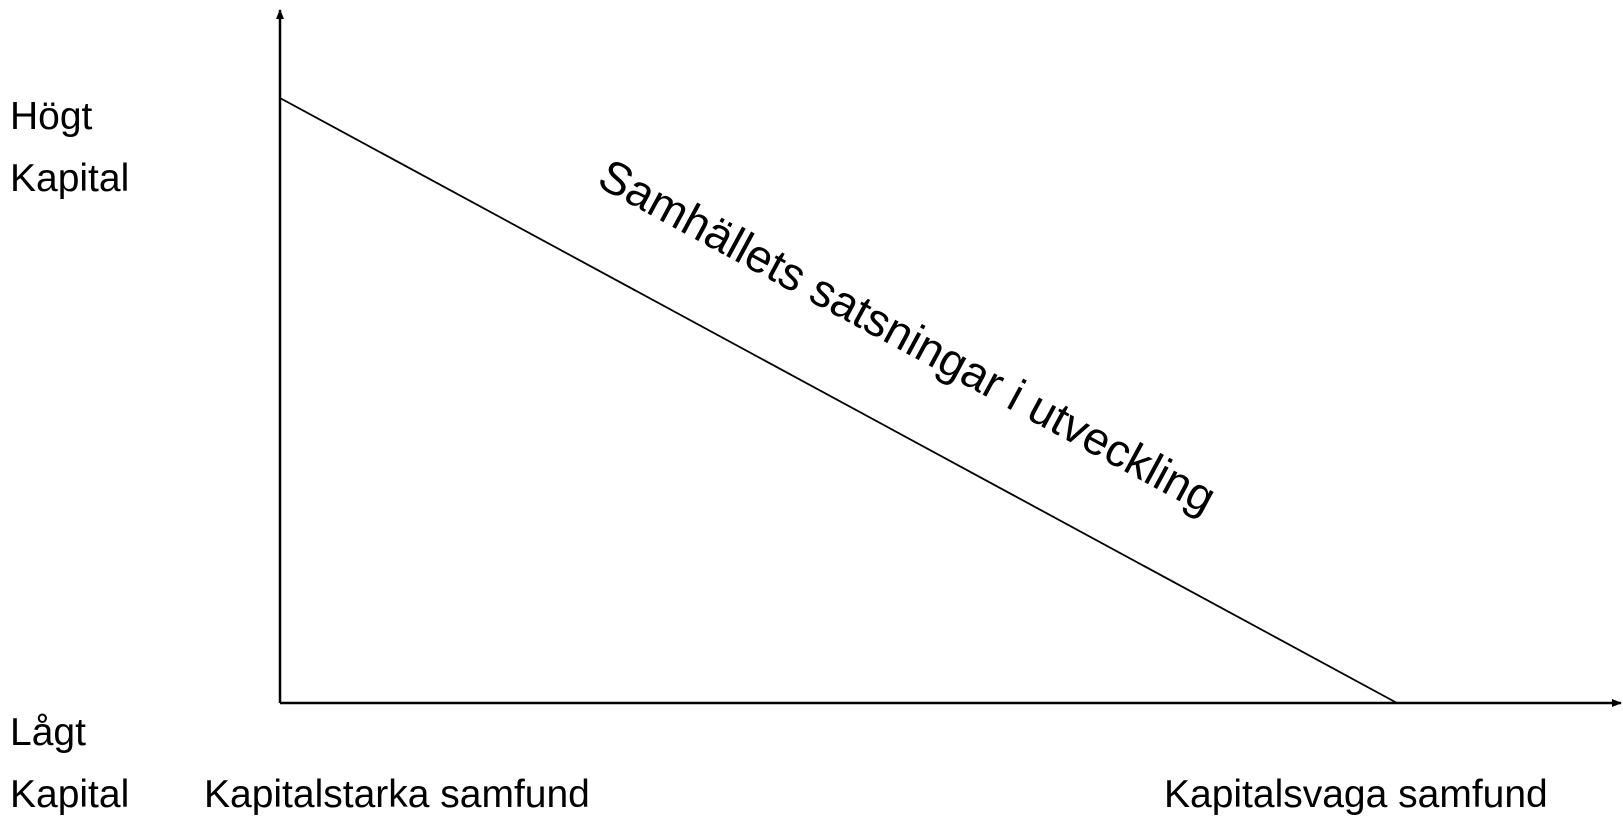 This screenshot has width=1623, height=817. Describe the element at coordinates (1356, 794) in the screenshot. I see `x-right-label: Kapitalsvaga samfund` at that location.